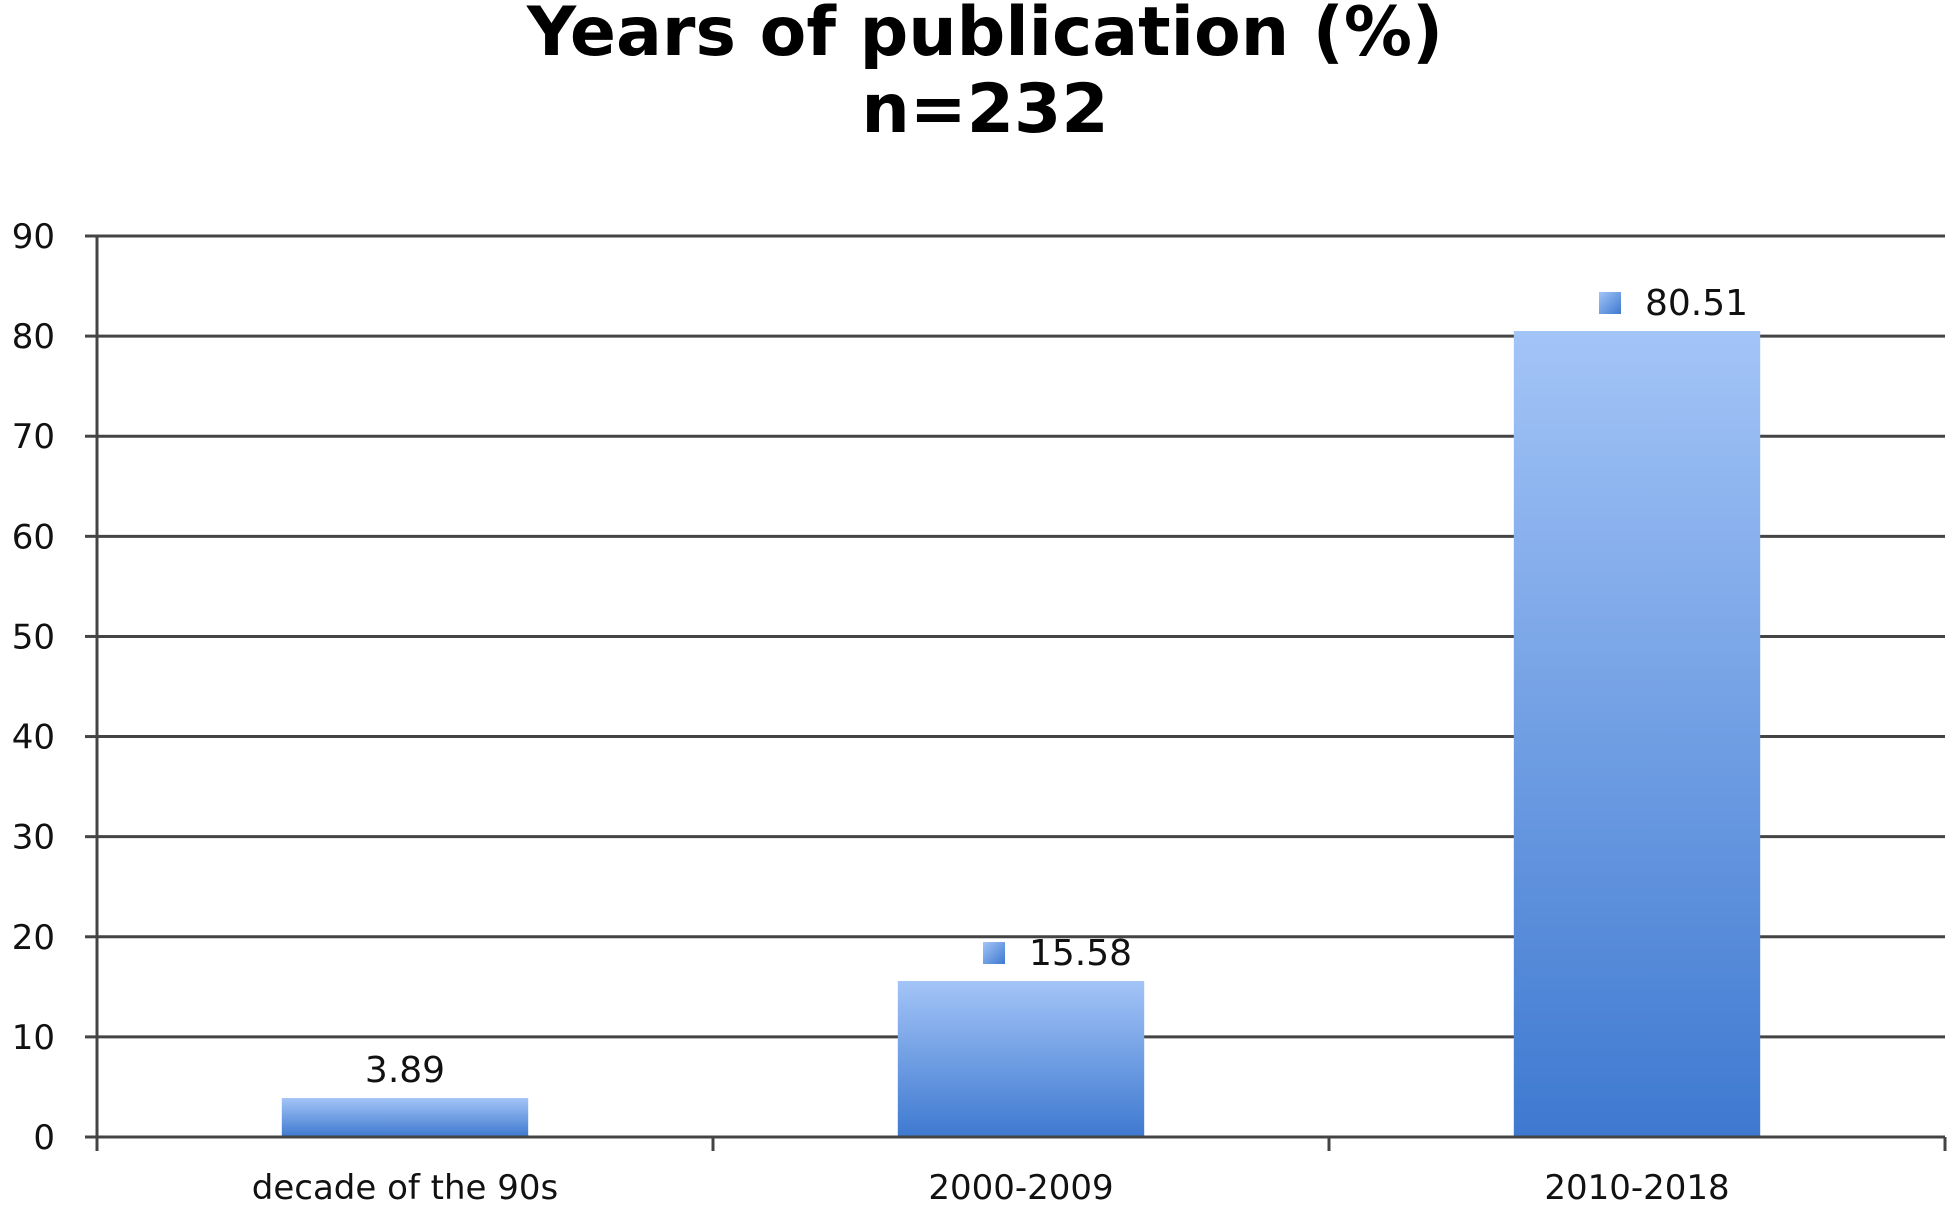  What do you see at coordinates (1020, 1188) in the screenshot?
I see `x-tick-label: 2000-2009` at bounding box center [1020, 1188].